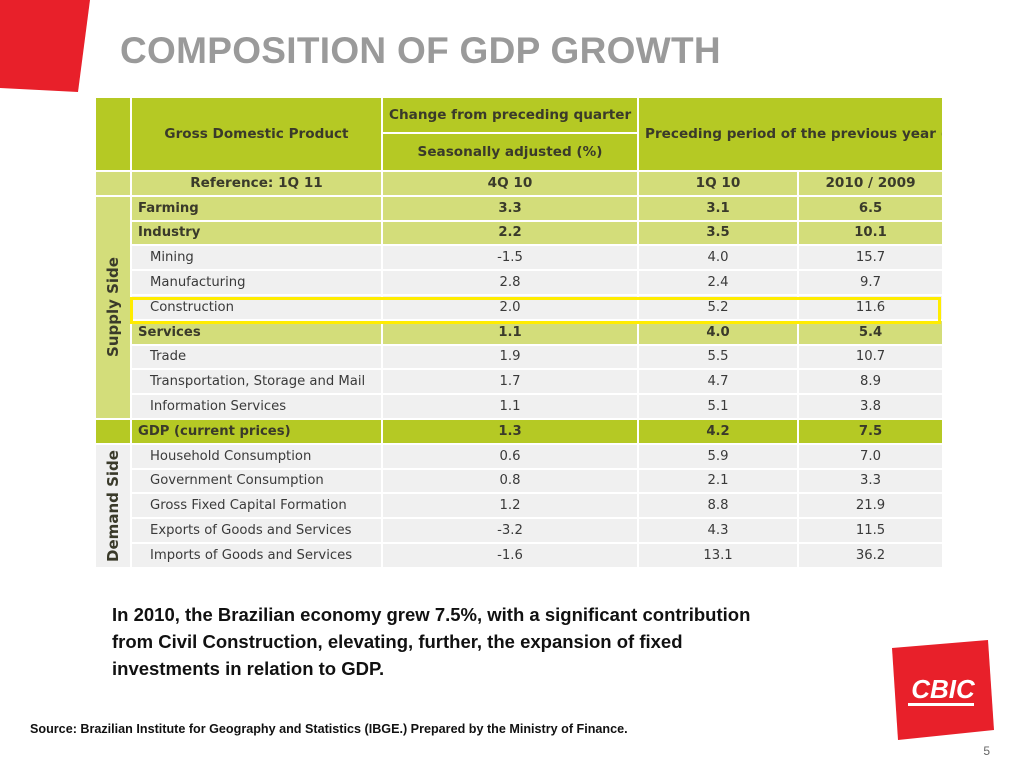 This screenshot has height=768, width=1024. Describe the element at coordinates (256, 183) in the screenshot. I see `reference-label: Reference: 1Q 11` at that location.